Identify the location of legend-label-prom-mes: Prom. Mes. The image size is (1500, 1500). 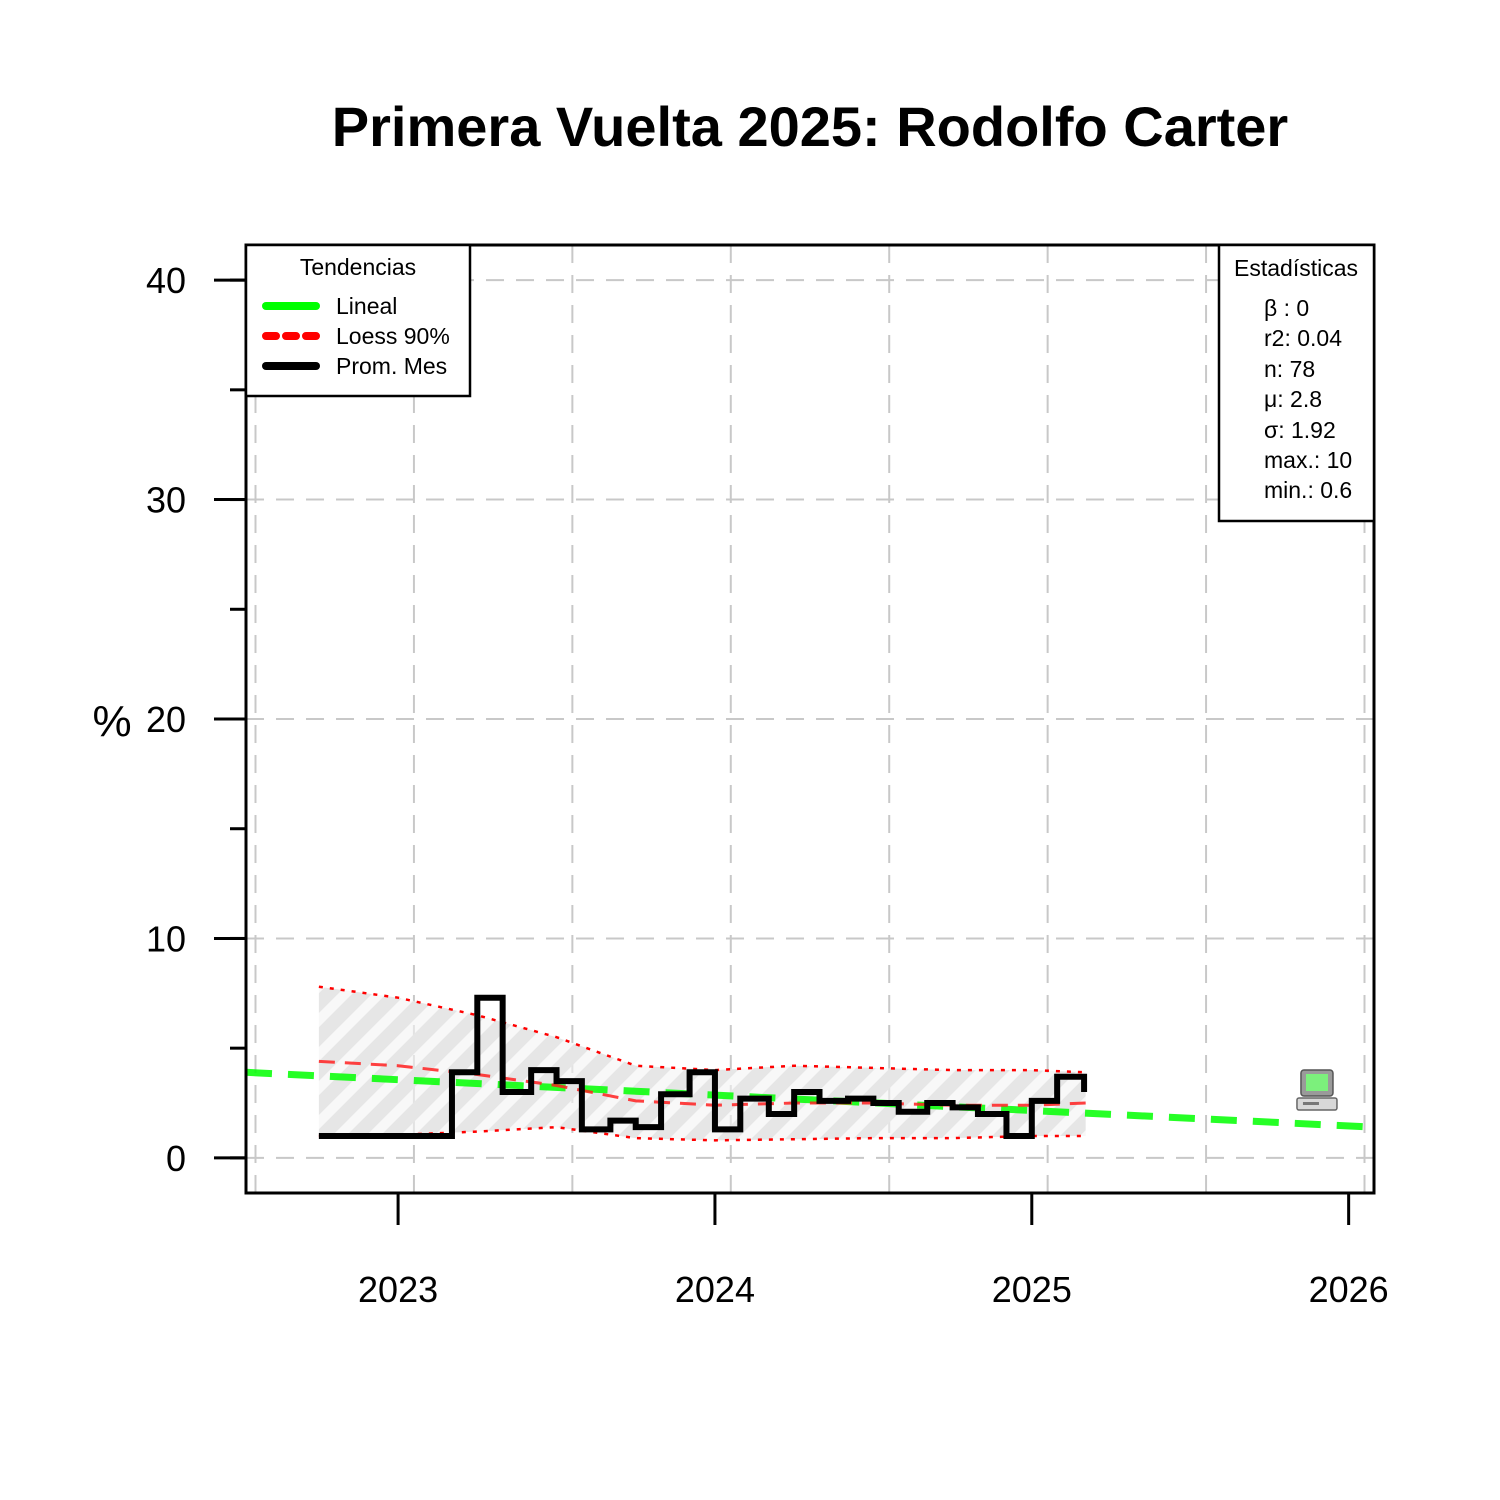
(391, 366).